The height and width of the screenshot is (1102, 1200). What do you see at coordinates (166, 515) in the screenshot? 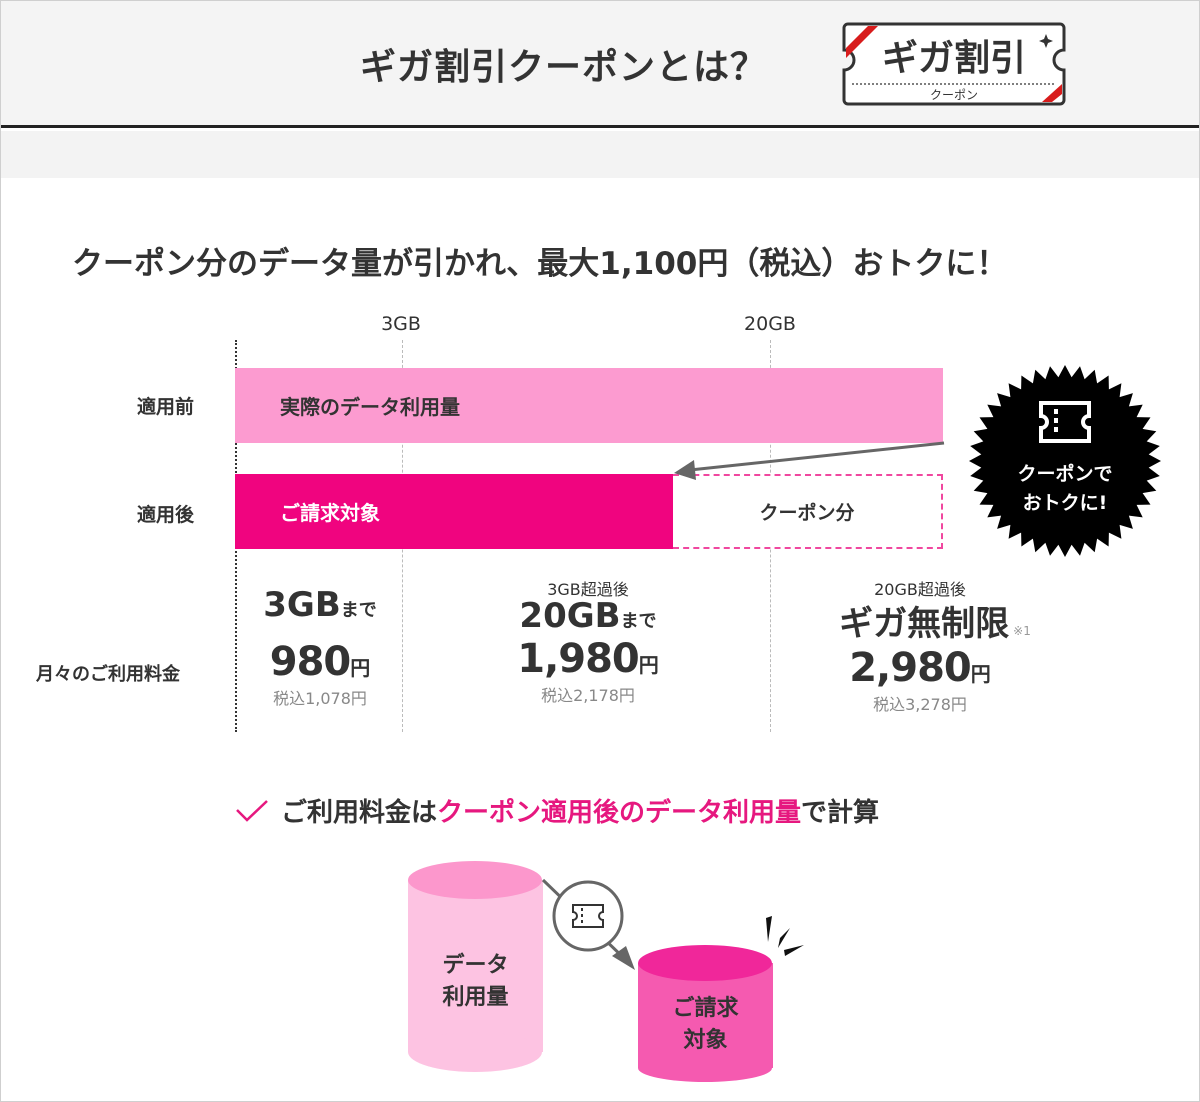
I see `row-label-after: 適用後` at bounding box center [166, 515].